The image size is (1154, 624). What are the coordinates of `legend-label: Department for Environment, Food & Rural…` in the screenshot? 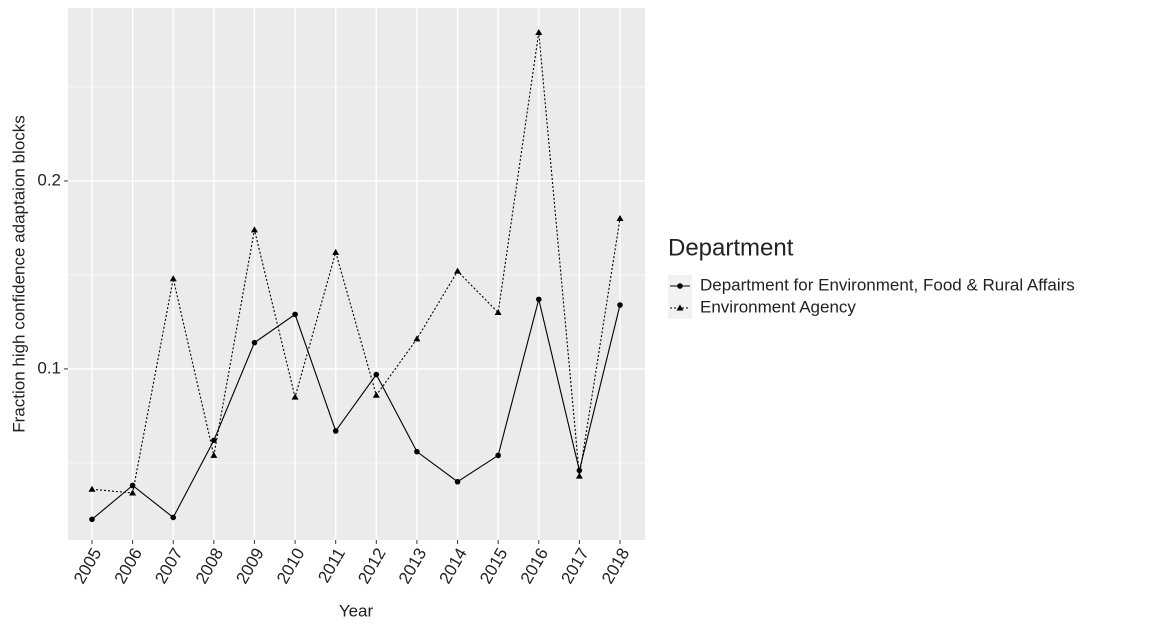 It's located at (887, 284).